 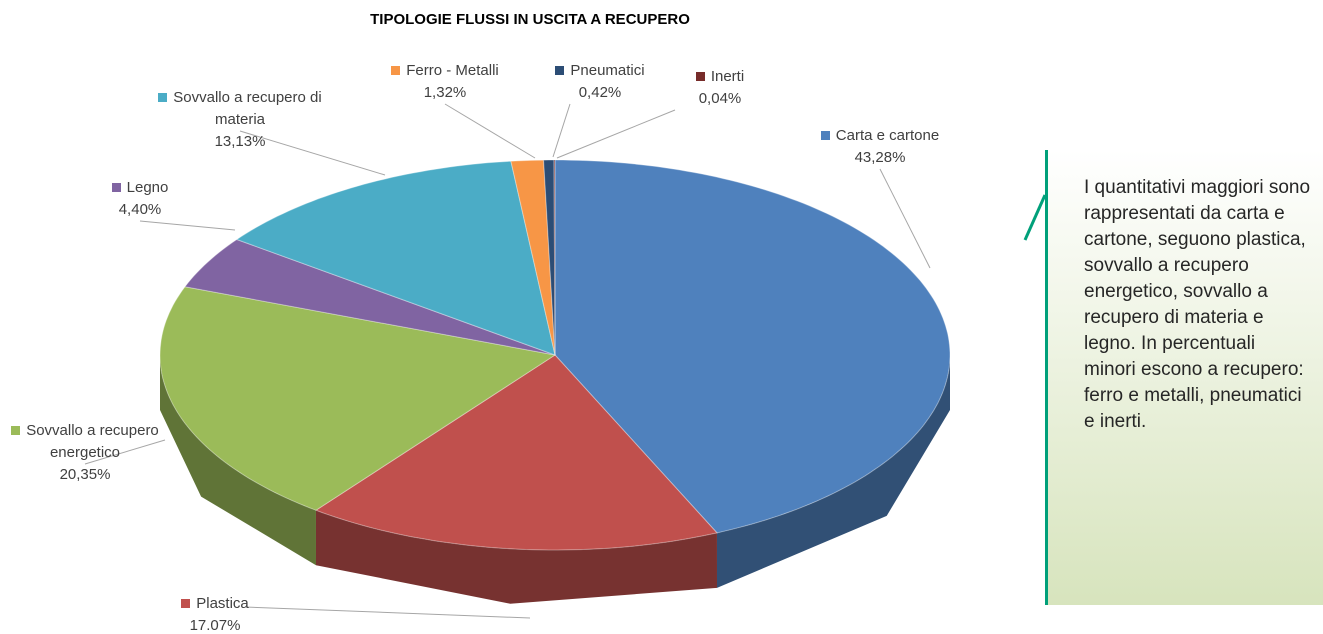 I want to click on data-label: Carta e cartone 43,28%, so click(x=880, y=147).